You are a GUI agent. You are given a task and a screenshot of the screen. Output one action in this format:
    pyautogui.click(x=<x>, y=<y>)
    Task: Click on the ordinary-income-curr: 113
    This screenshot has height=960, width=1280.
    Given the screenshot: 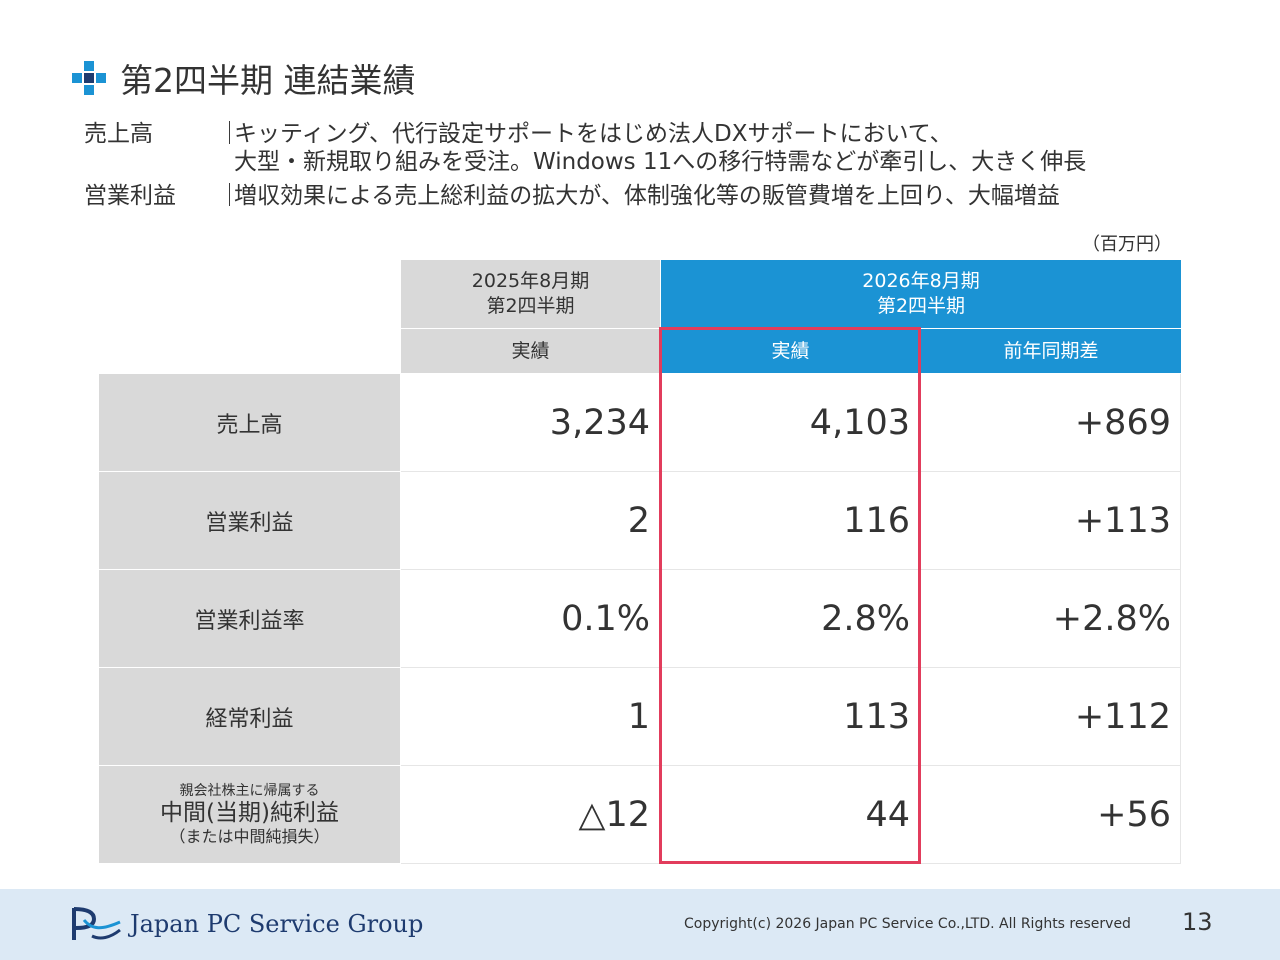 What is the action you would take?
    pyautogui.click(x=790, y=716)
    